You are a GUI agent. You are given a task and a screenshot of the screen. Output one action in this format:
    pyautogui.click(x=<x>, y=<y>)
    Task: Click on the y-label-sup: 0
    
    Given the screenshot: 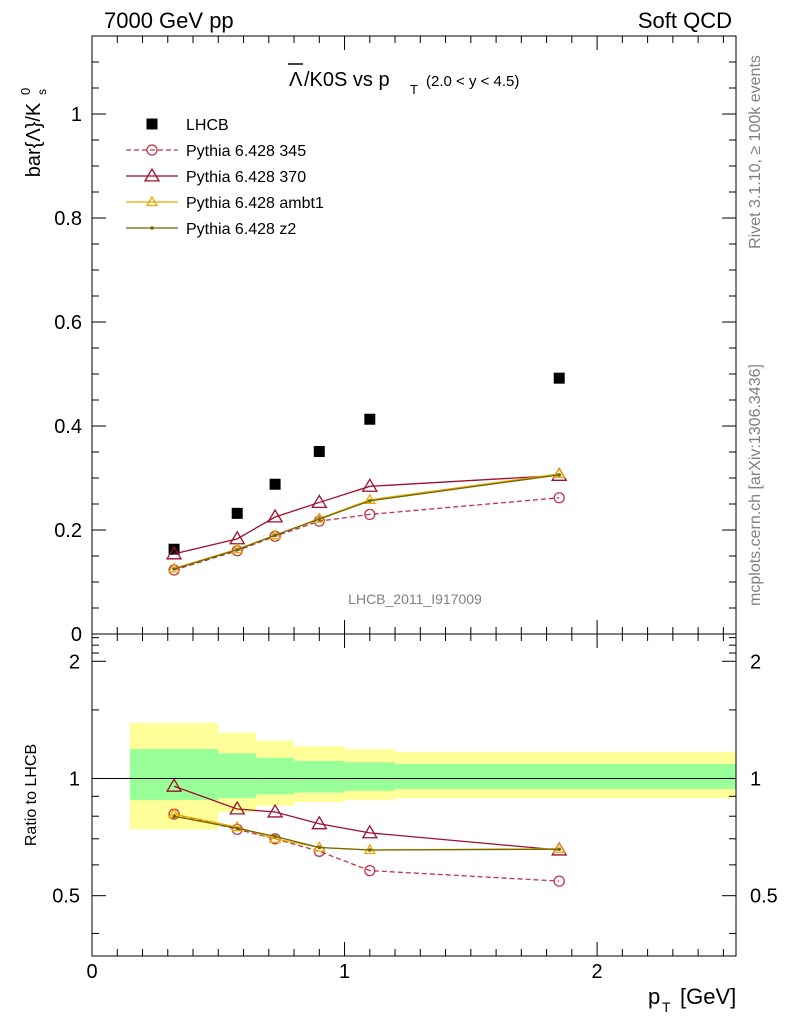 What is the action you would take?
    pyautogui.click(x=25, y=91)
    